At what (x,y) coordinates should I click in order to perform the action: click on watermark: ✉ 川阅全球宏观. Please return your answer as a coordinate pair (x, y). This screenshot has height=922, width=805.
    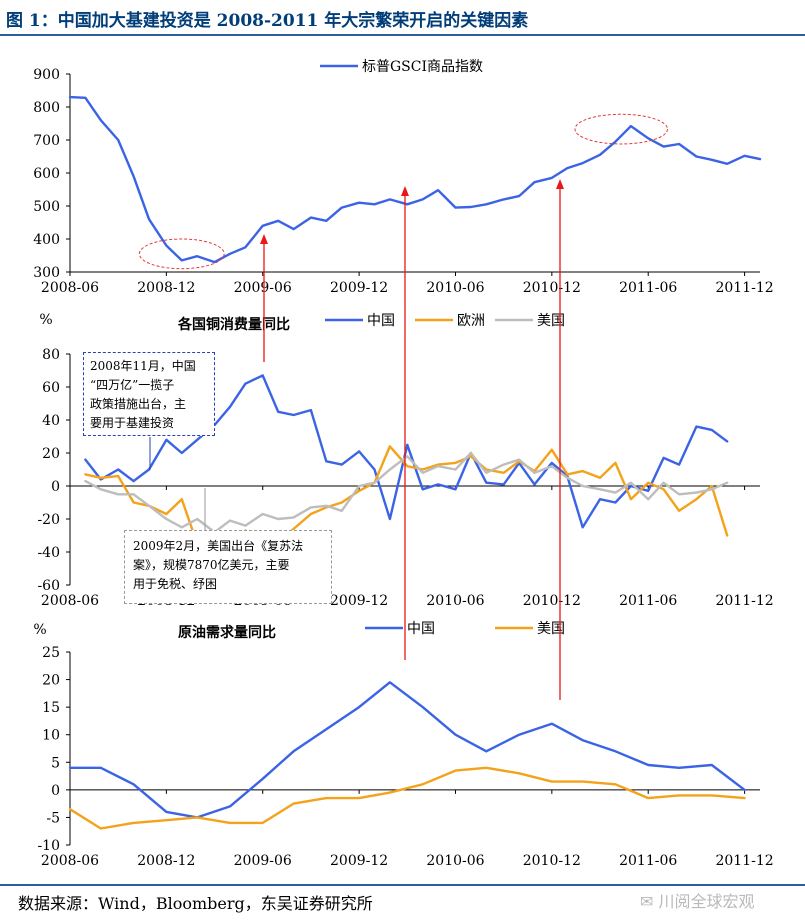
    Looking at the image, I should click on (697, 900).